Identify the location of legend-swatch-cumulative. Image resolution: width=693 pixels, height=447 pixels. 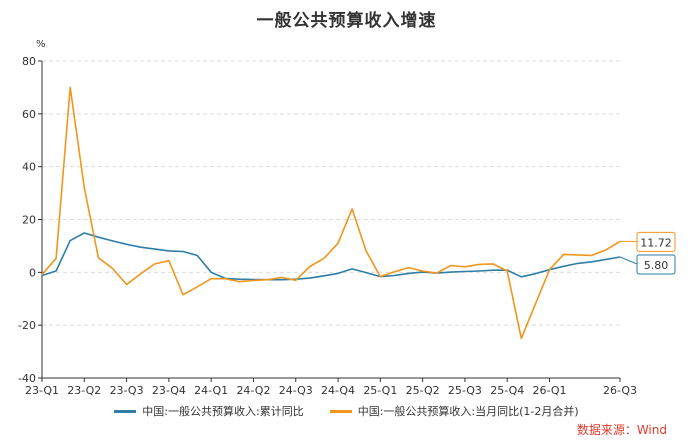
(125, 411).